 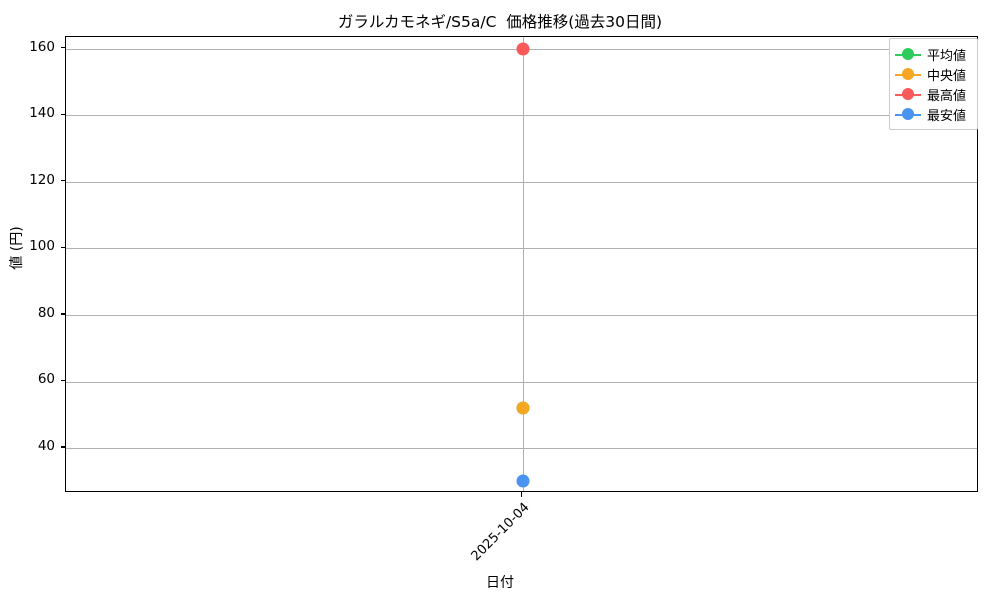 I want to click on data-point-最高値-0, so click(x=522, y=49).